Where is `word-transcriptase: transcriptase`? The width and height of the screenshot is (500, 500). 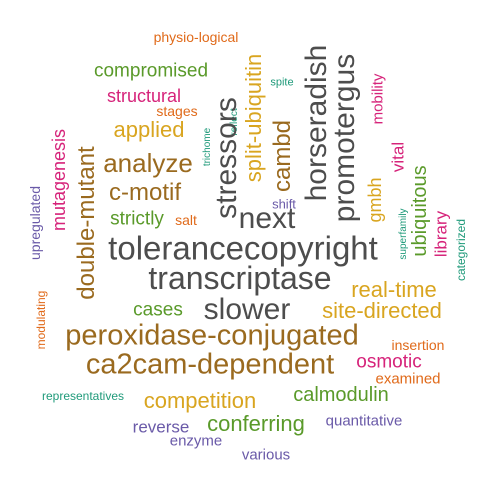 word-transcriptase: transcriptase is located at coordinates (240, 278).